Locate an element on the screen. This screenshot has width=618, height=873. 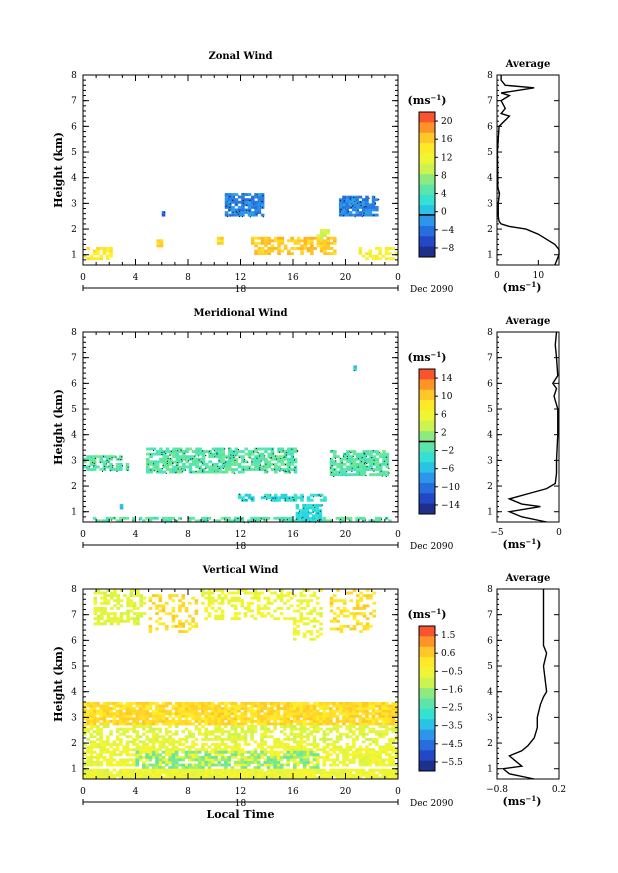
average-frame is located at coordinates (528, 427).